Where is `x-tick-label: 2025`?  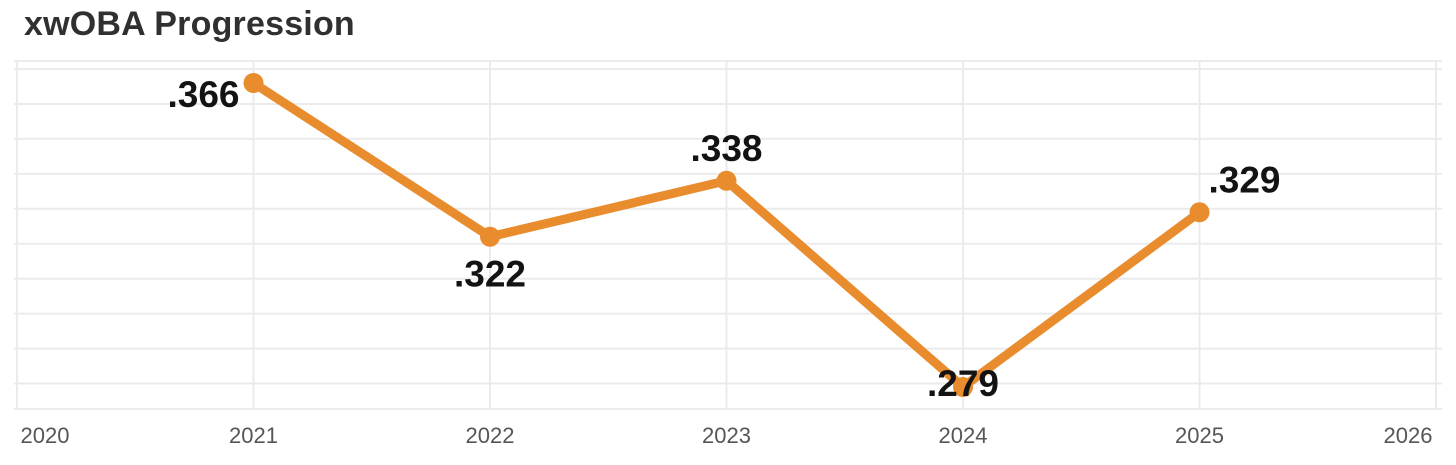 x-tick-label: 2025 is located at coordinates (1199, 435).